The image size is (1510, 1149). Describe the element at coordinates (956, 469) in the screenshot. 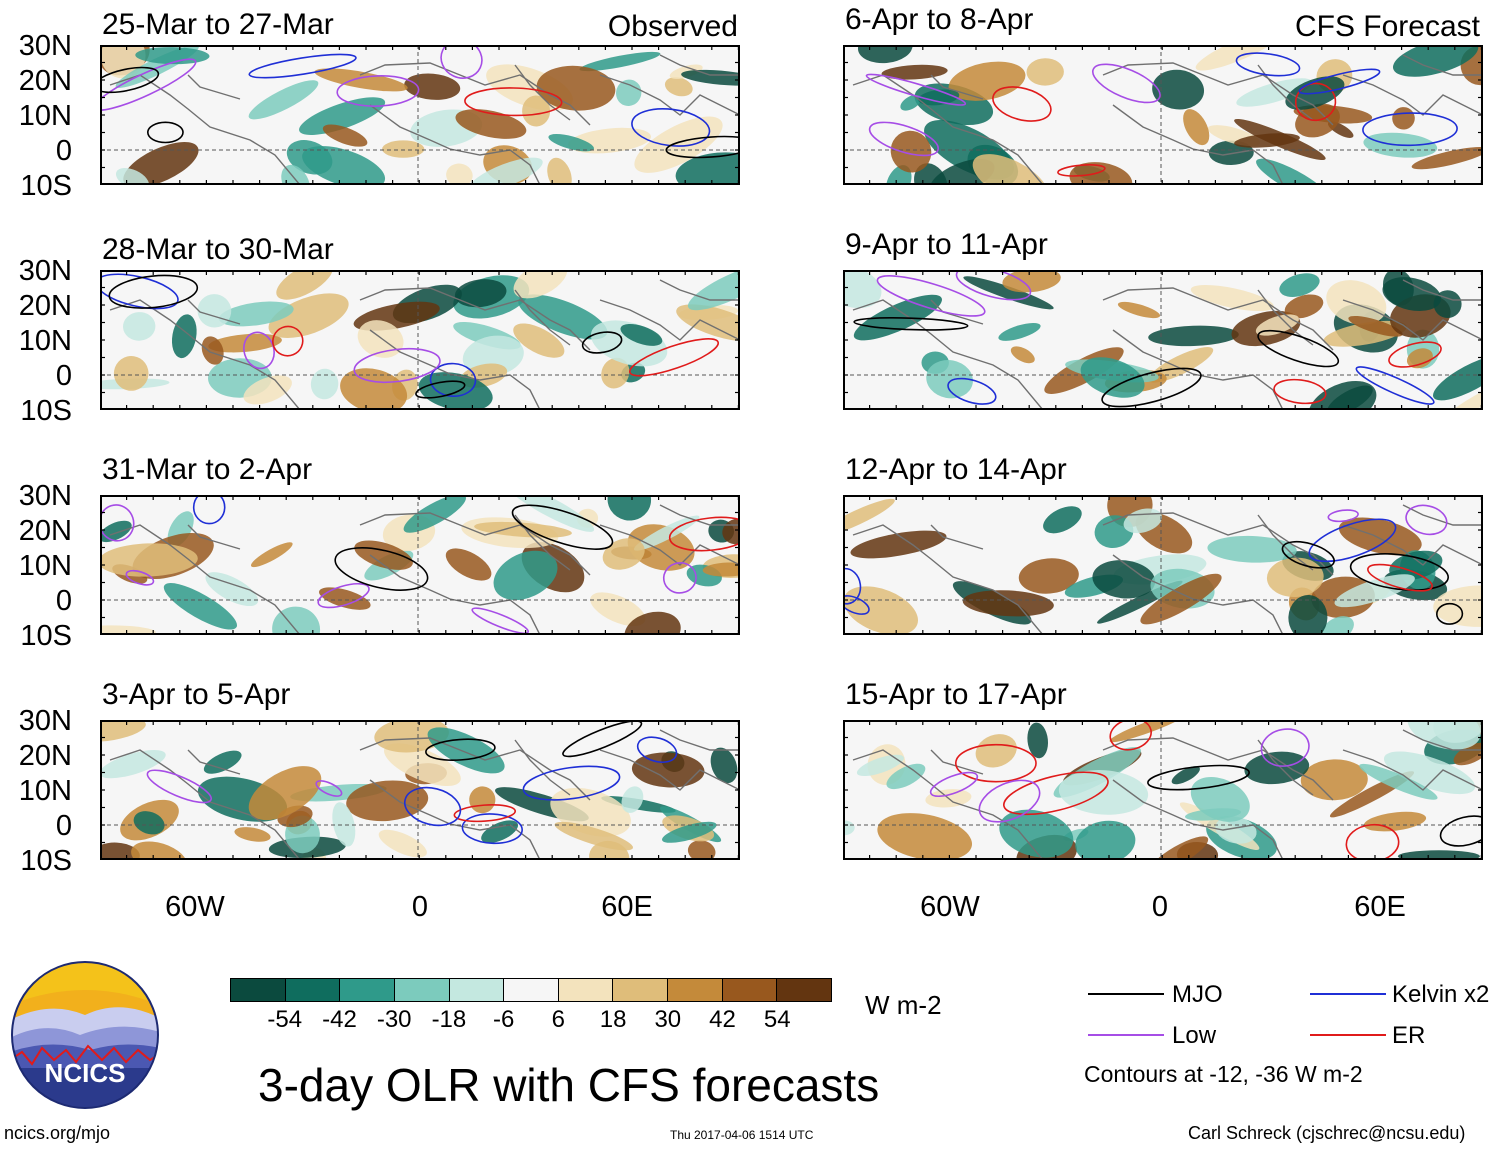

I see `panel-title-7: 12-Apr to 14-Apr` at that location.